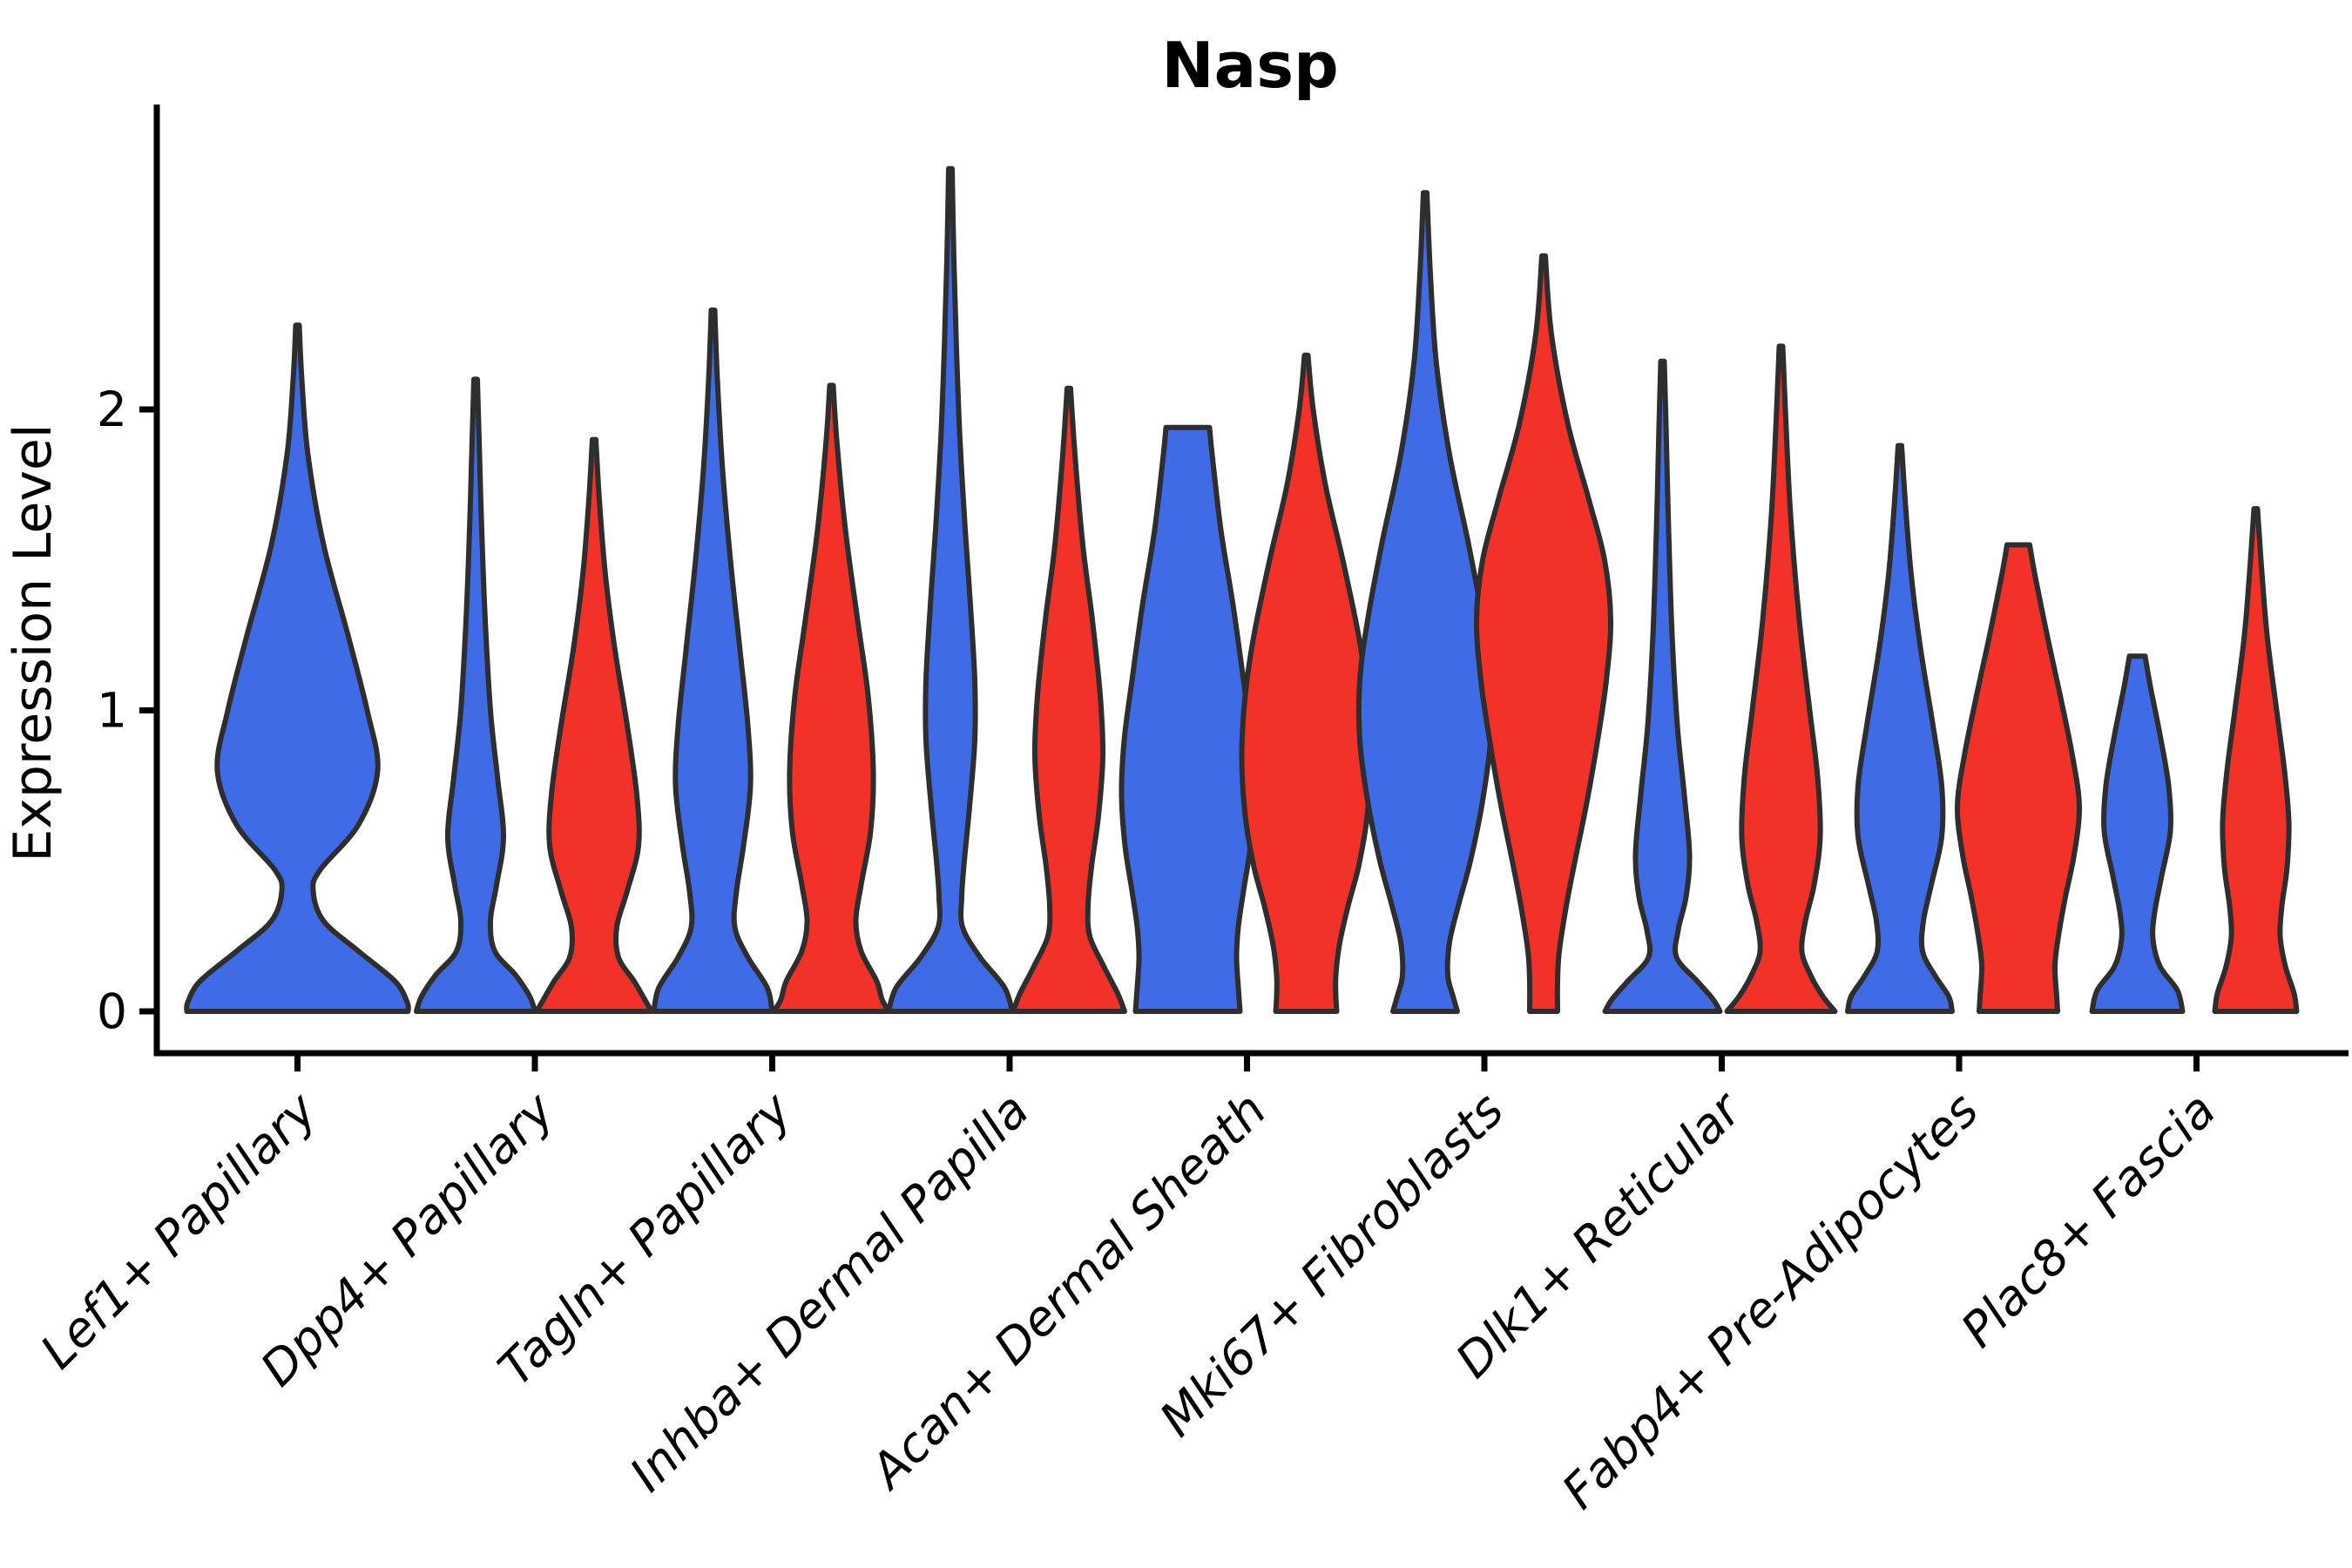 The image size is (2352, 1568). I want to click on violin-blue-acan-dermal-sheath, so click(1188, 719).